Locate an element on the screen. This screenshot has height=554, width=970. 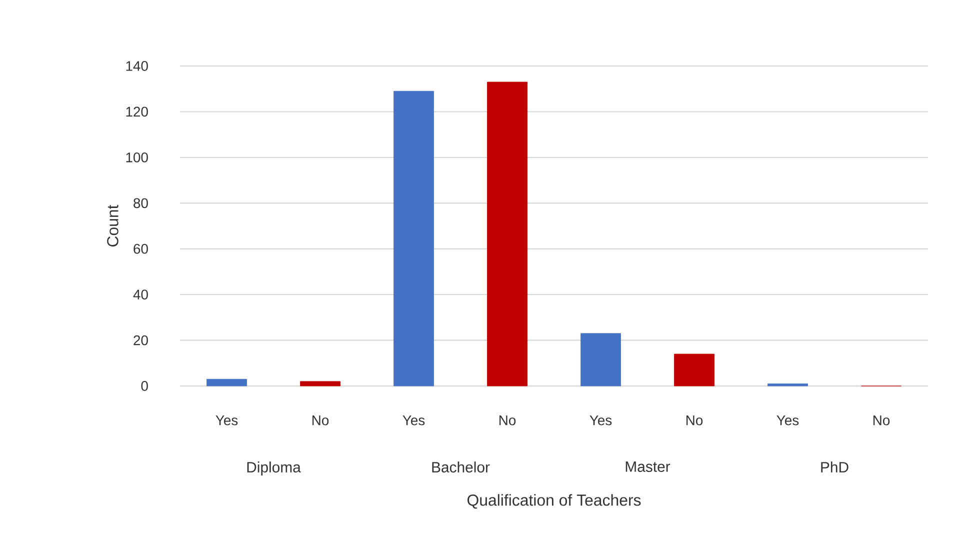
y-tick-label: 120 is located at coordinates (137, 111).